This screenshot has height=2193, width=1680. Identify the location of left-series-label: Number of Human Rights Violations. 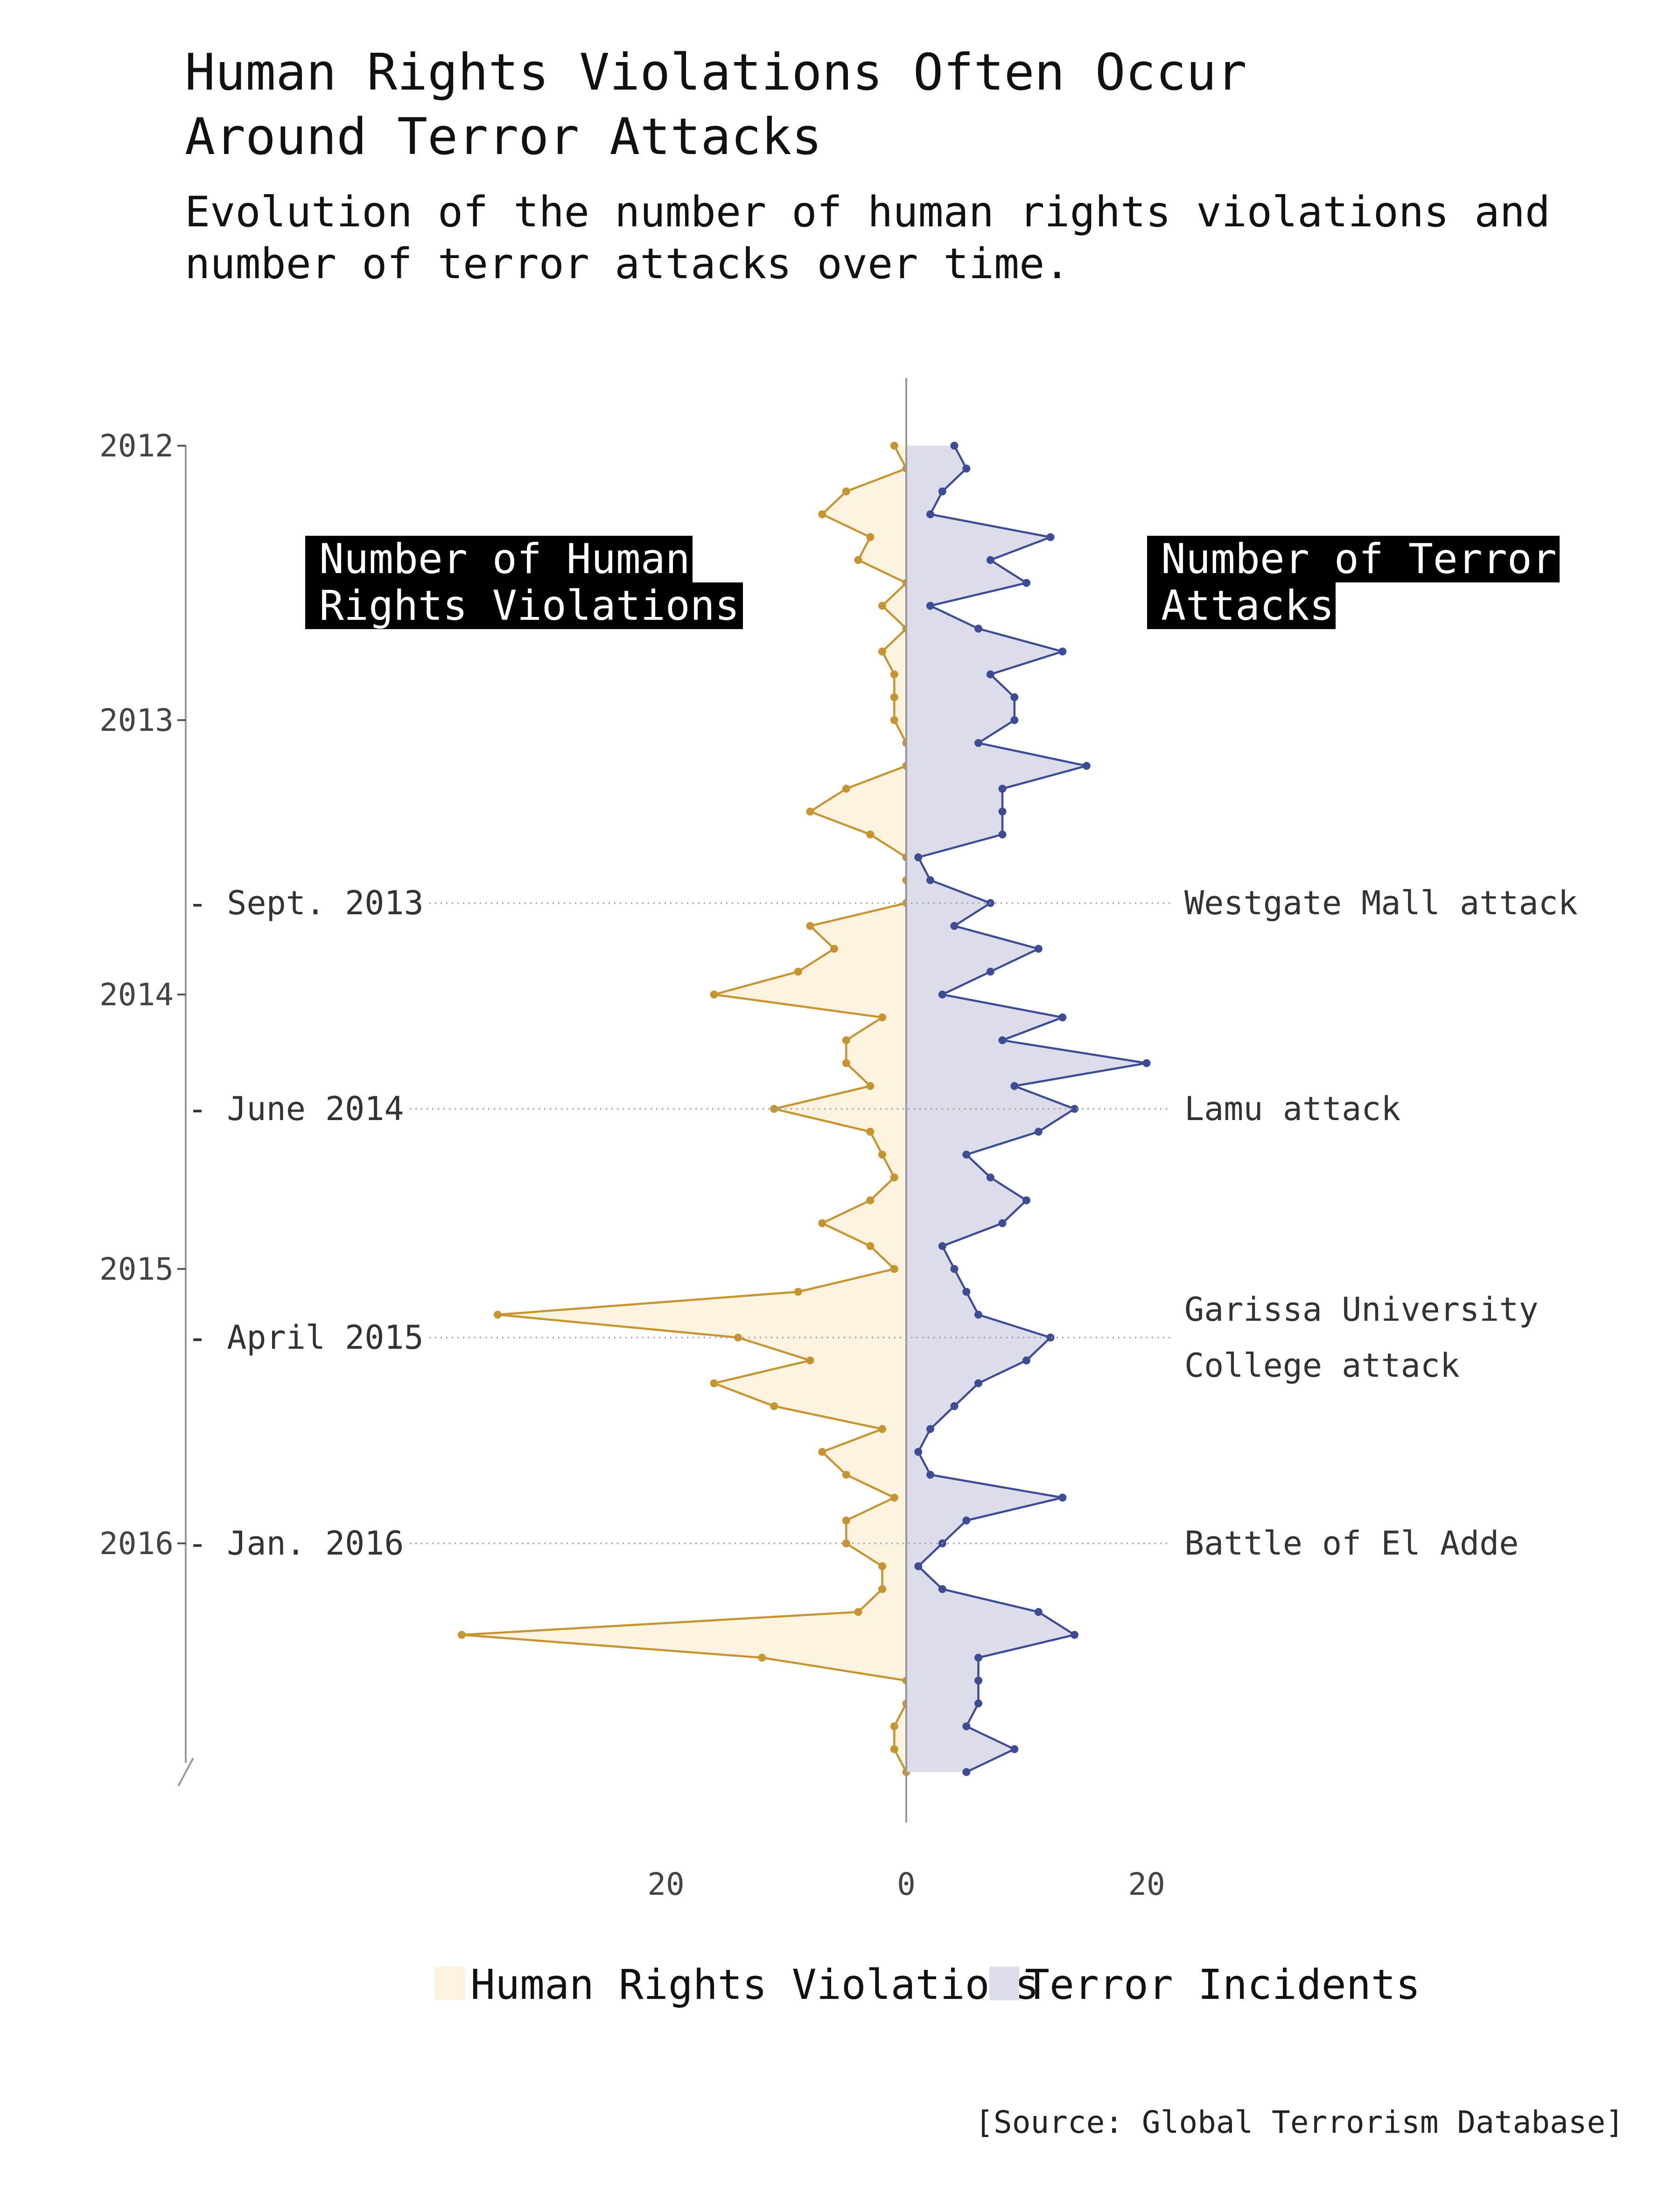
(524, 583).